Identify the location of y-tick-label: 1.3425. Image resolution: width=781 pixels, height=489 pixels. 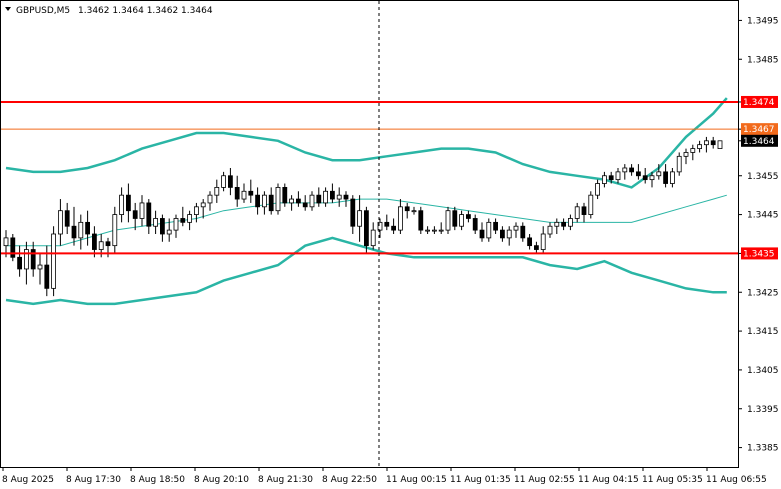
(763, 293).